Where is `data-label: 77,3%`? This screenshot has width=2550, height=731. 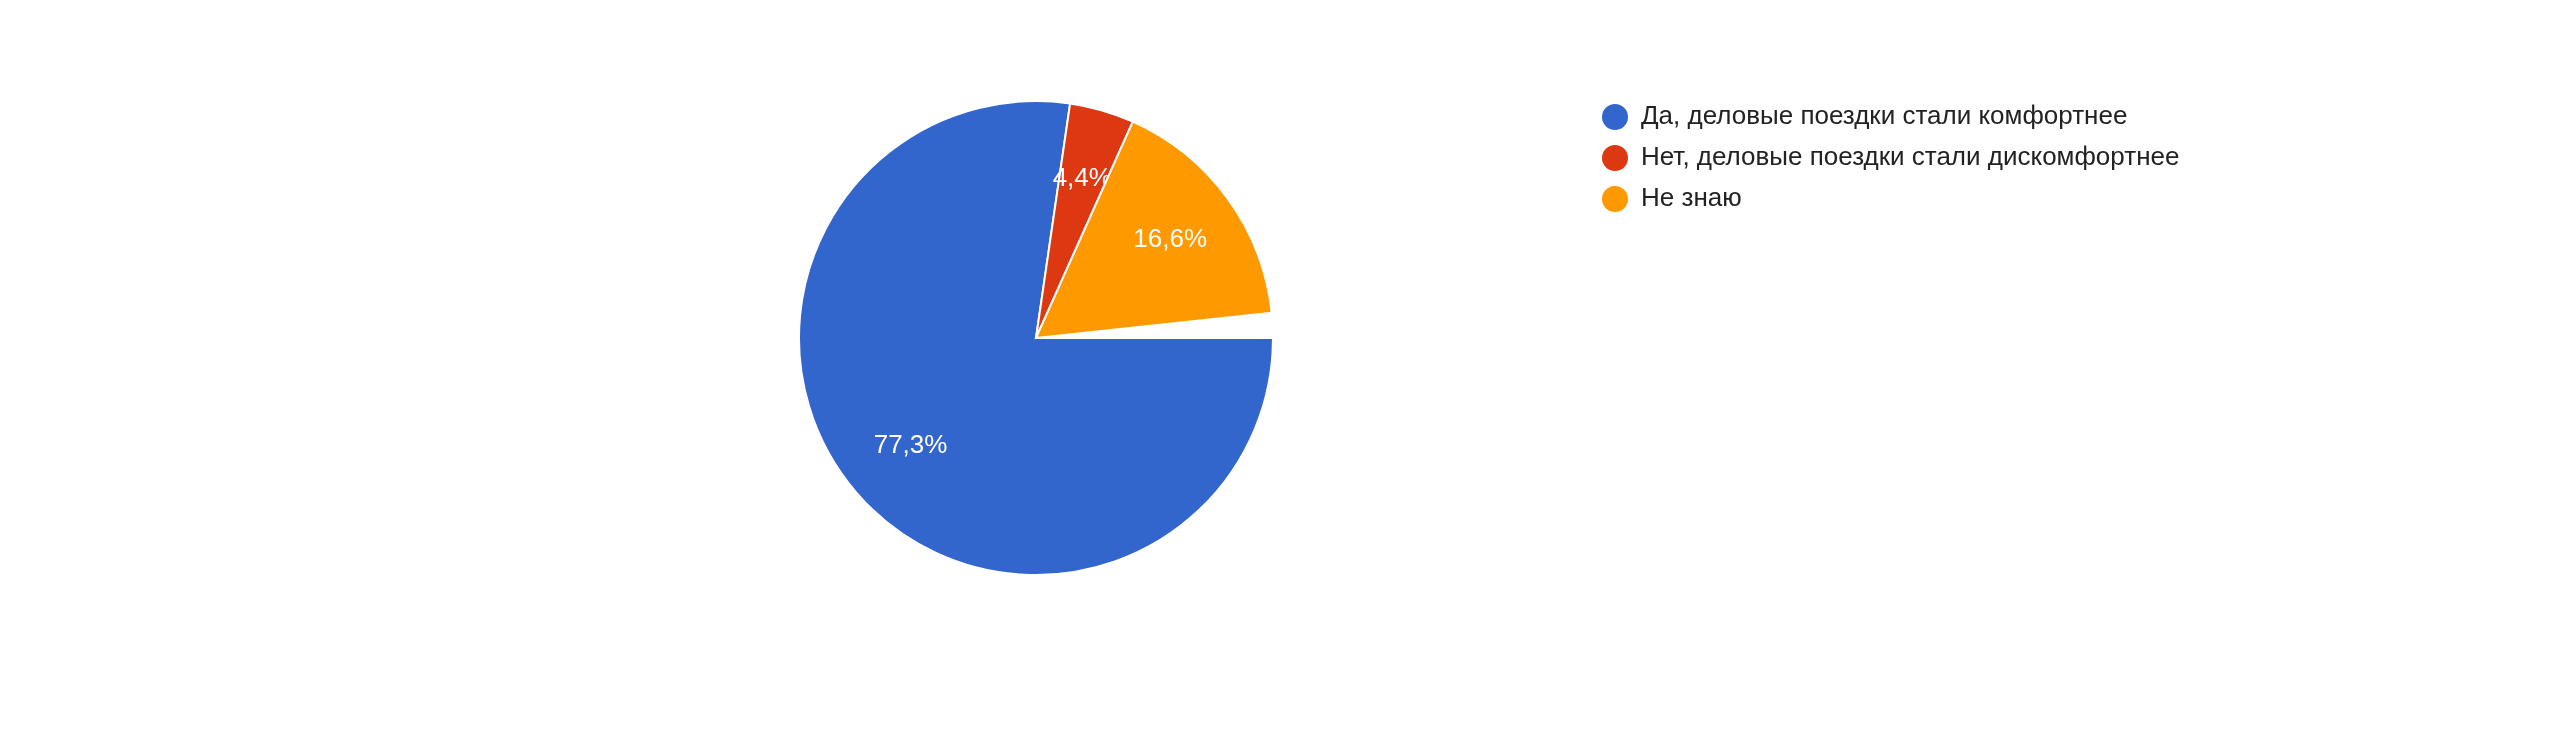 data-label: 77,3% is located at coordinates (910, 444).